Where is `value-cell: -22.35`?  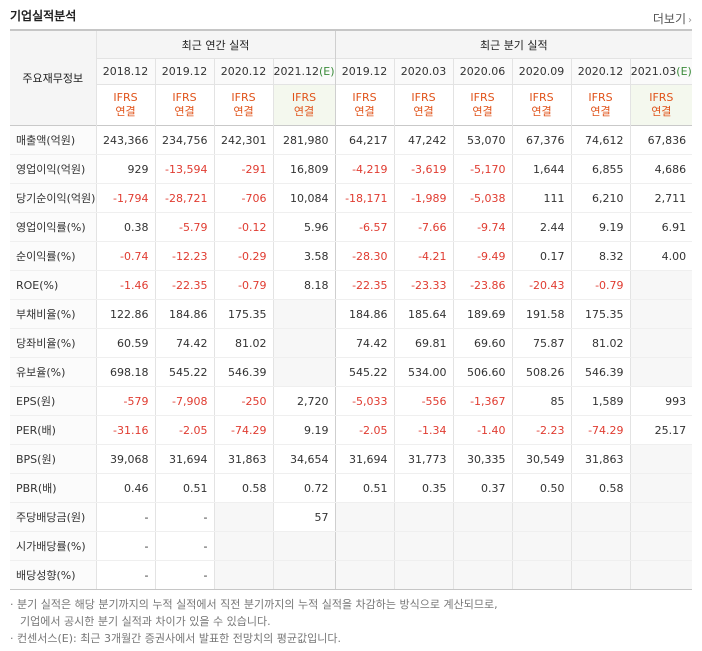
value-cell: -22.35 is located at coordinates (184, 285).